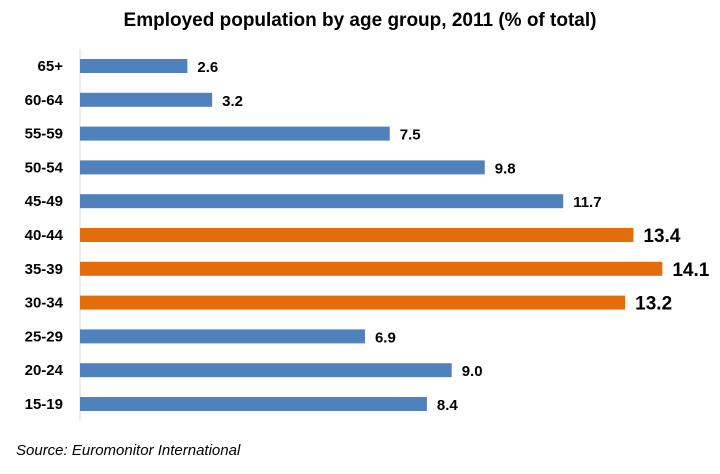 The width and height of the screenshot is (720, 474). Describe the element at coordinates (410, 135) in the screenshot. I see `value-label: 7.5` at that location.